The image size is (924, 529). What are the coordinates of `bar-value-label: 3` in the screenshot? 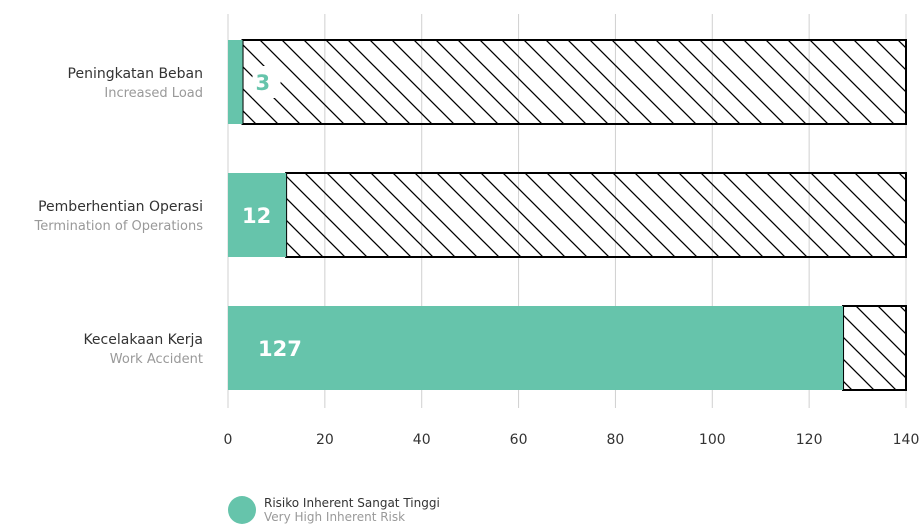 It's located at (263, 83).